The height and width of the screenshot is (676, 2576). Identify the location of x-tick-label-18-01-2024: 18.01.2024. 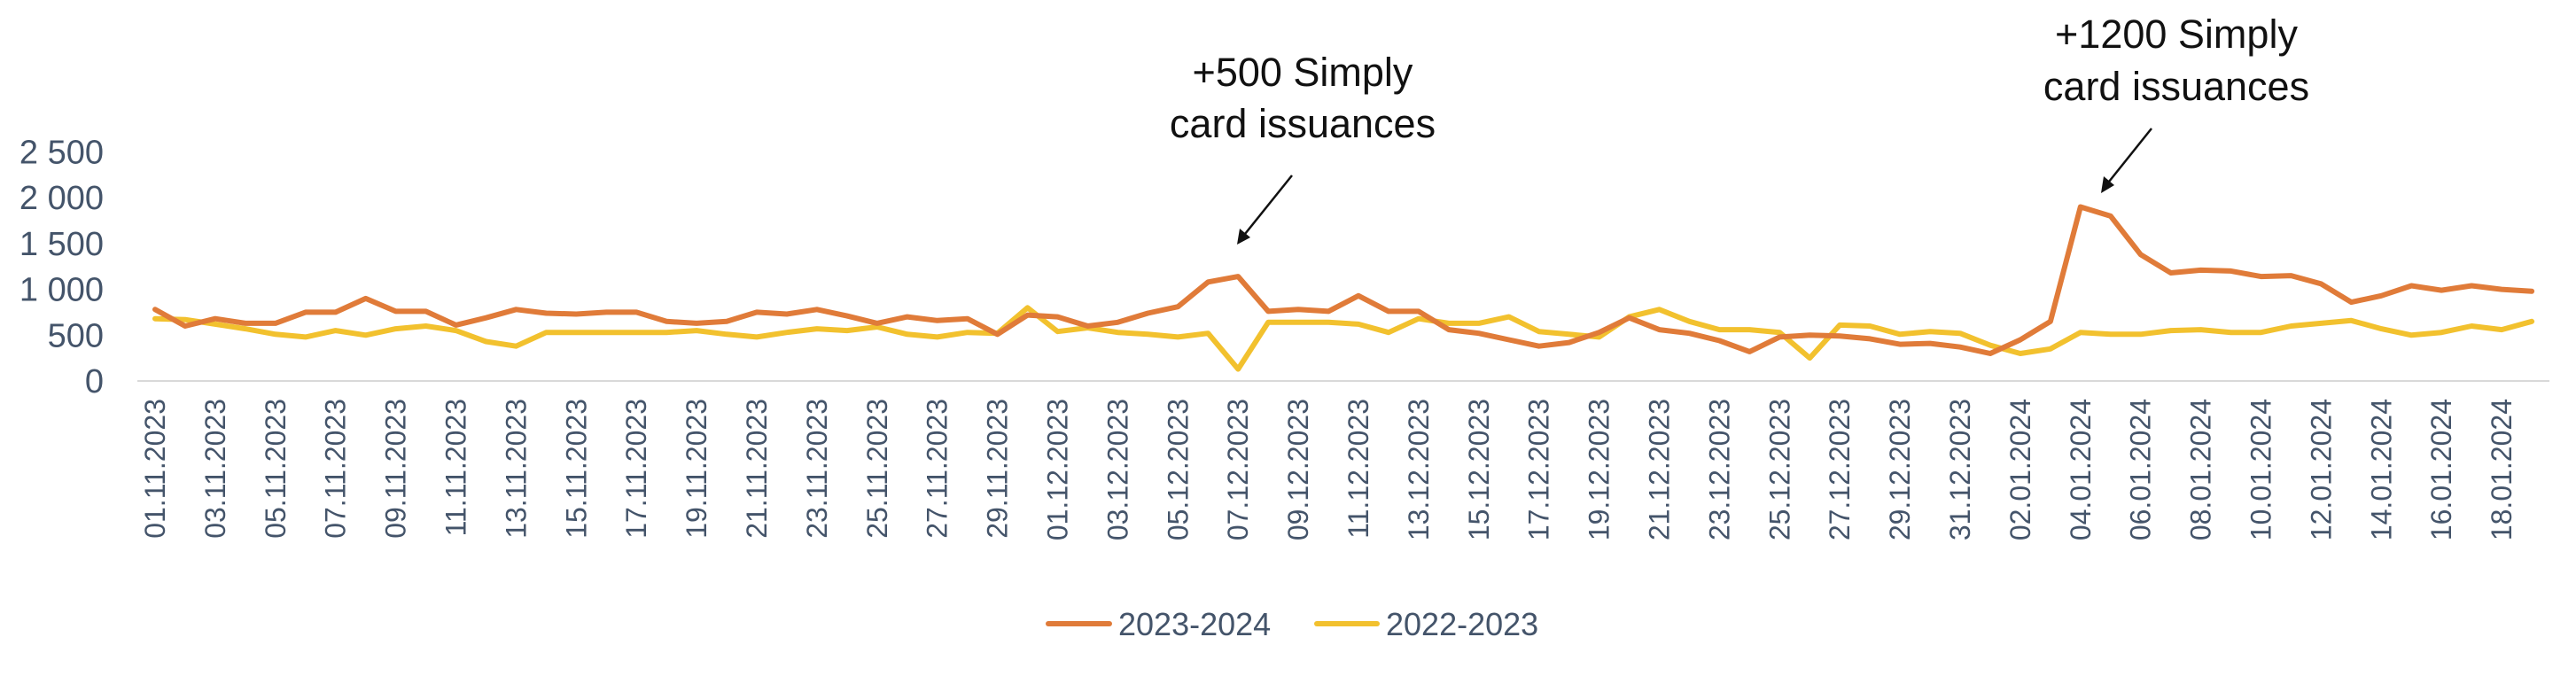
(2502, 469).